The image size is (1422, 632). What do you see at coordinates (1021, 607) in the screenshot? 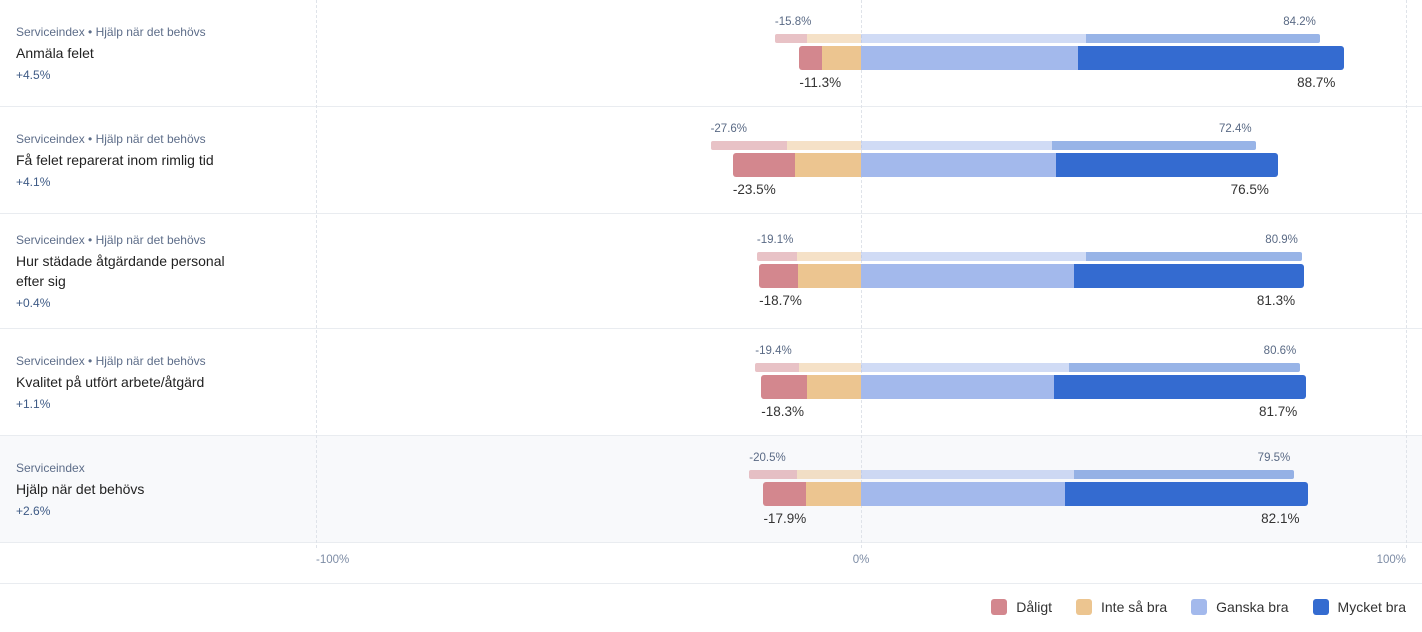
I see `legend-item-daligt: Dåligt` at bounding box center [1021, 607].